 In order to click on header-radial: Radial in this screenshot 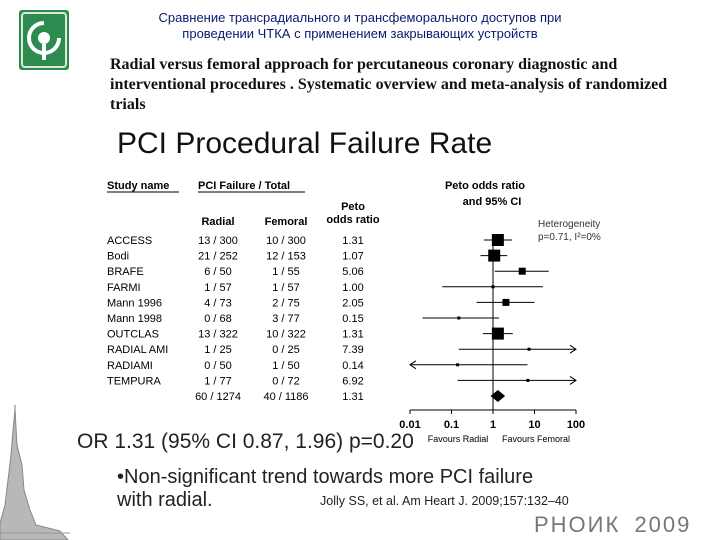, I will do `click(217, 222)`.